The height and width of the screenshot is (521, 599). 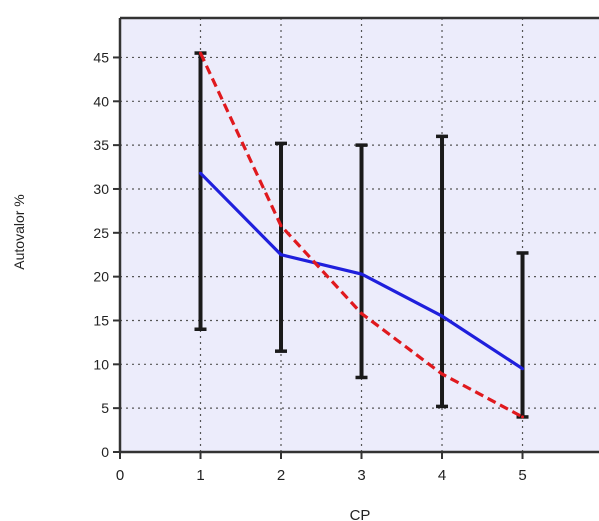 What do you see at coordinates (200, 475) in the screenshot?
I see `x-tick-label: 1` at bounding box center [200, 475].